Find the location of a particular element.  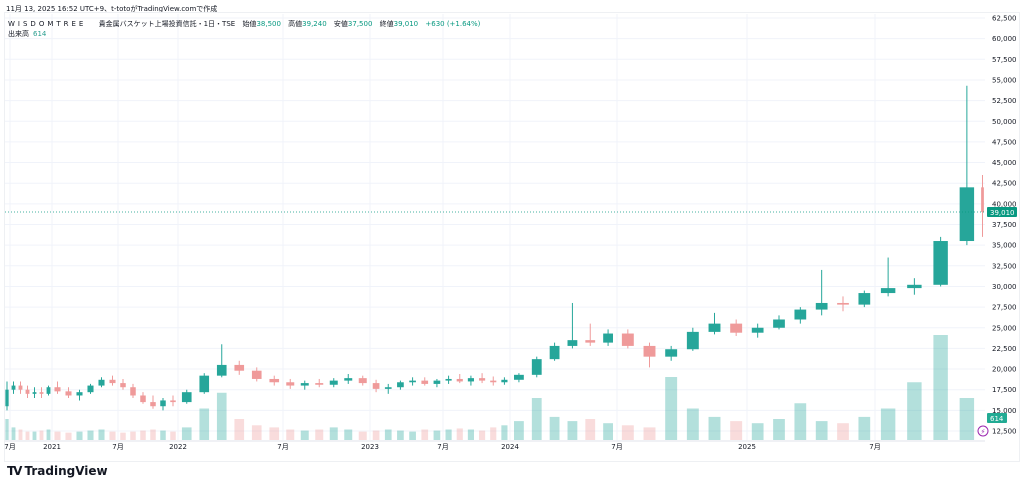

y-tick-label: 62,500 is located at coordinates (1004, 19).